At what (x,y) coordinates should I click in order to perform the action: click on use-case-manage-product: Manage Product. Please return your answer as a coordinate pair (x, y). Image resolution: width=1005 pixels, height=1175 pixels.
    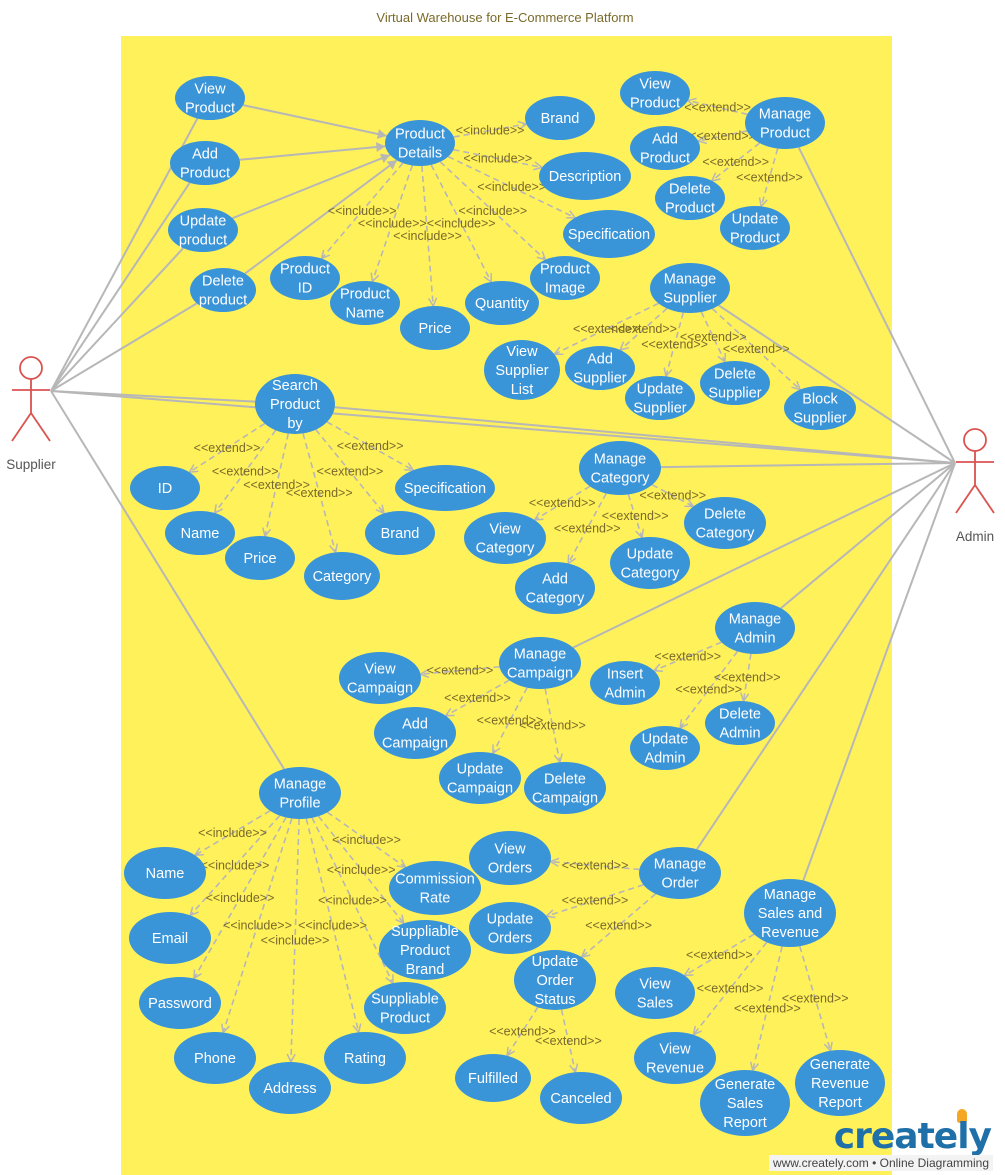
    Looking at the image, I should click on (785, 123).